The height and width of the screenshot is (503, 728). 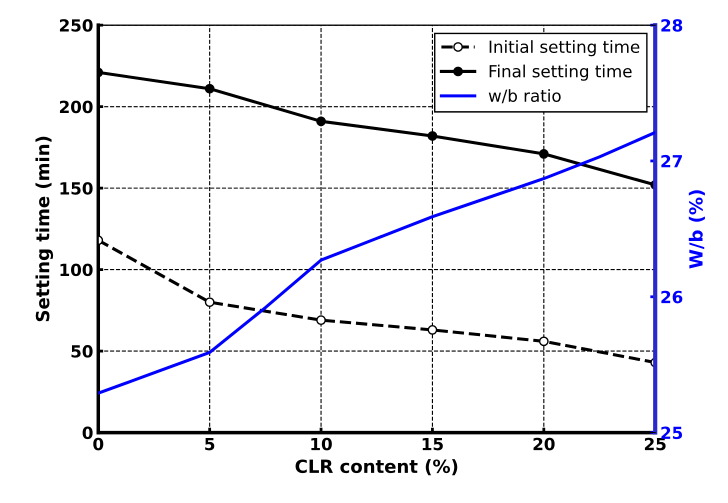 What do you see at coordinates (76, 270) in the screenshot?
I see `y-tick-label: 100` at bounding box center [76, 270].